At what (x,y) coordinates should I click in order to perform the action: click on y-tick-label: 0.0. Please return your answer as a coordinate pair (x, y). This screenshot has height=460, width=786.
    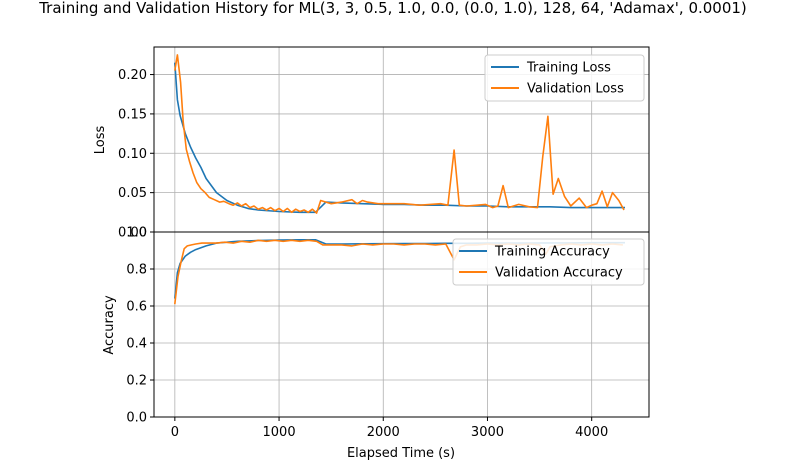
    Looking at the image, I should click on (136, 418).